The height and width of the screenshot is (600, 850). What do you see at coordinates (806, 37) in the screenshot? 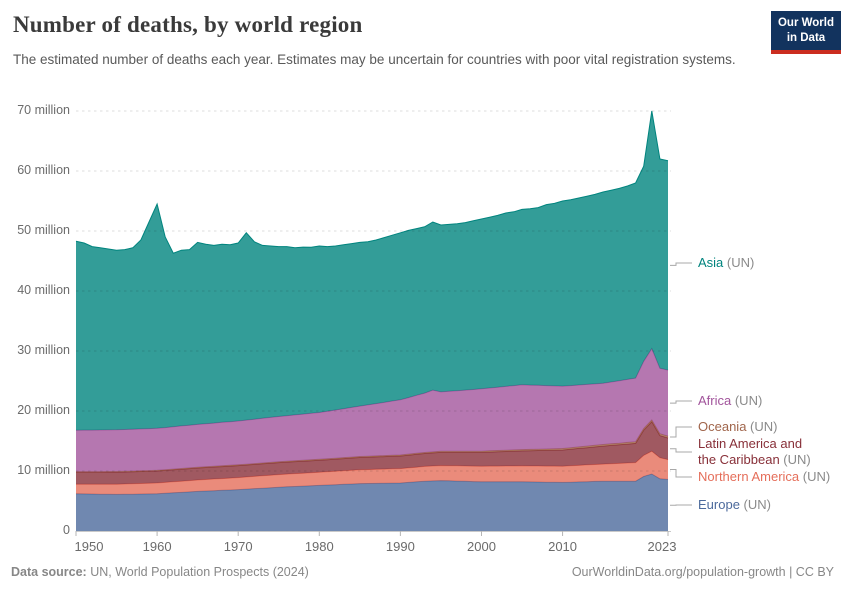
I see `owid-logo-line2: in Data` at bounding box center [806, 37].